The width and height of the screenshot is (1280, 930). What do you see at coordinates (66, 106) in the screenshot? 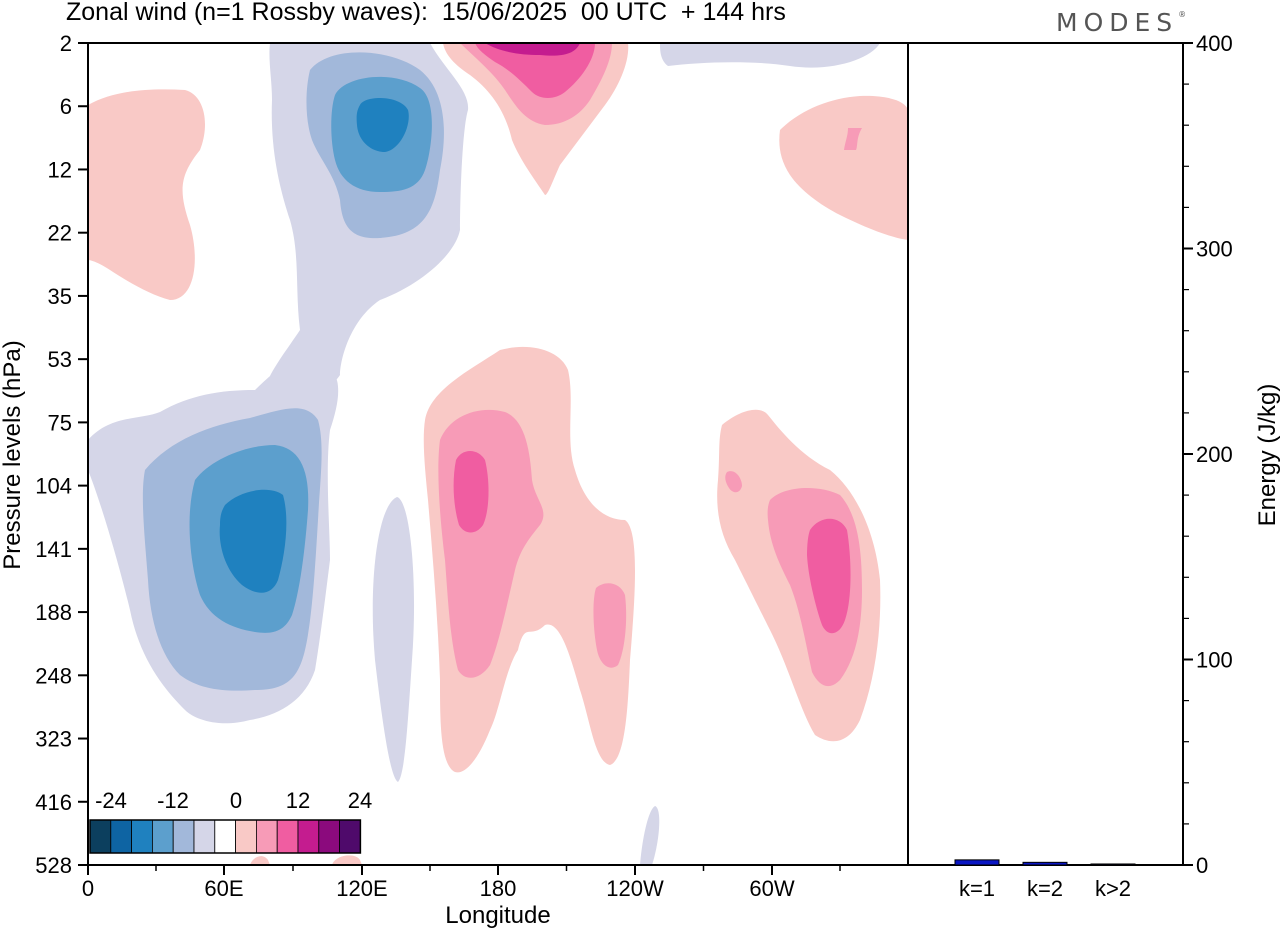
I see `y-tick-label: 6` at bounding box center [66, 106].